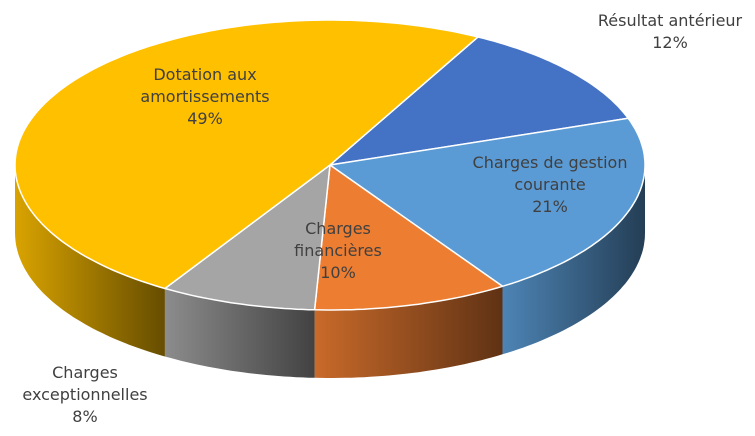 Image resolution: width=755 pixels, height=436 pixels. Describe the element at coordinates (85, 416) in the screenshot. I see `slice-value: 8%` at that location.